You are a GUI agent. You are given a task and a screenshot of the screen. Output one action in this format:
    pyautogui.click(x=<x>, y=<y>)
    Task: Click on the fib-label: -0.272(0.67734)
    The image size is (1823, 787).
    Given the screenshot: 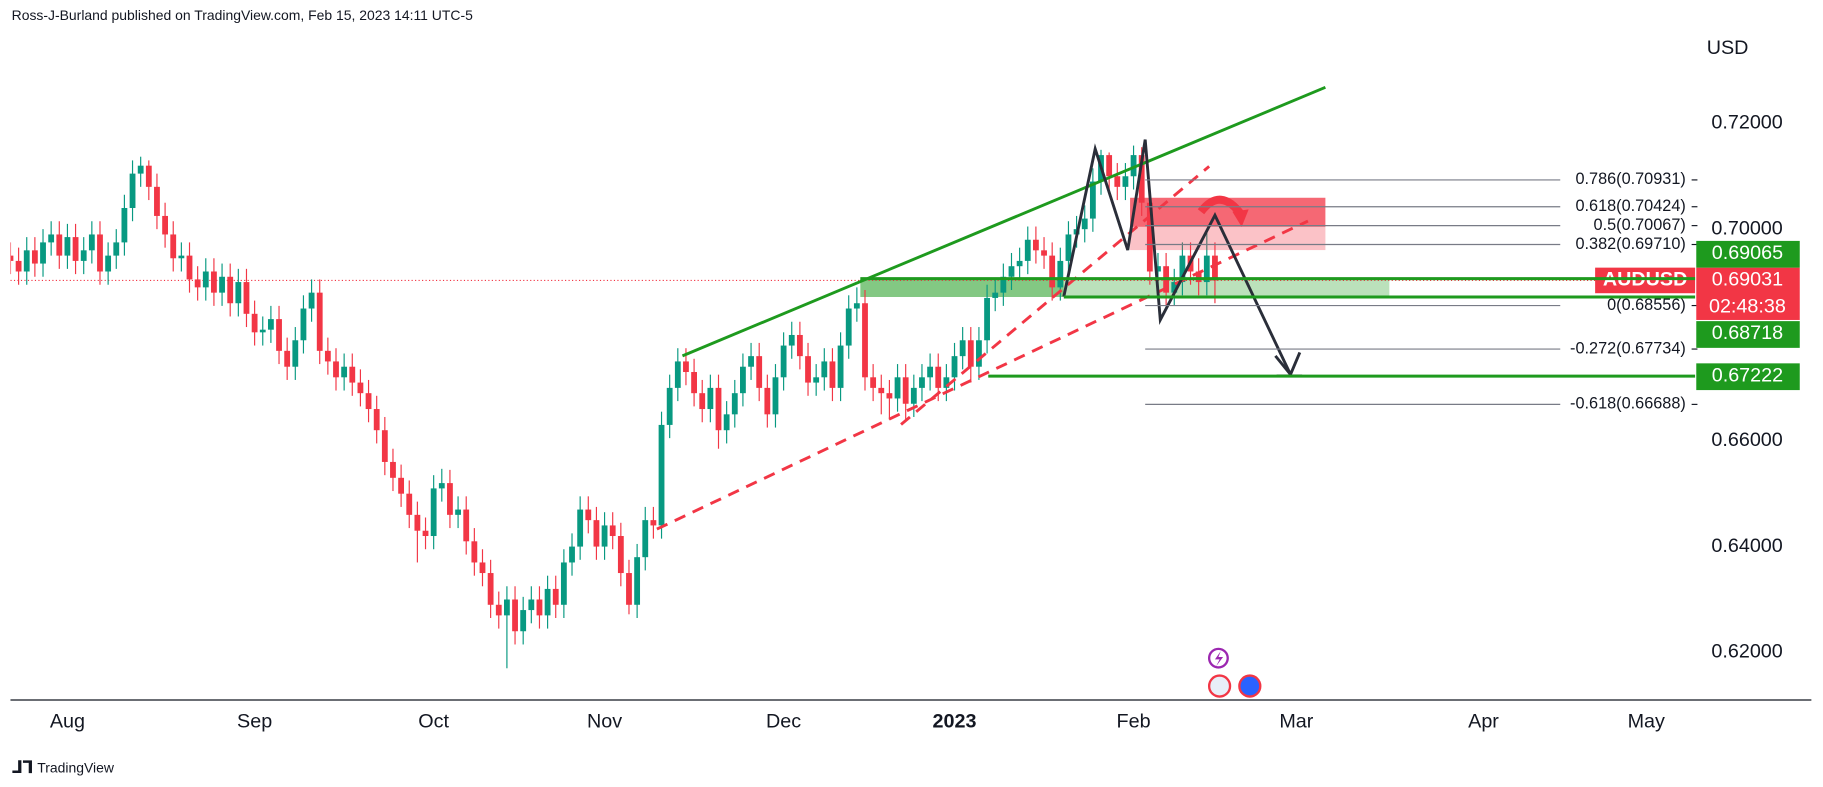 What is the action you would take?
    pyautogui.click(x=1628, y=348)
    